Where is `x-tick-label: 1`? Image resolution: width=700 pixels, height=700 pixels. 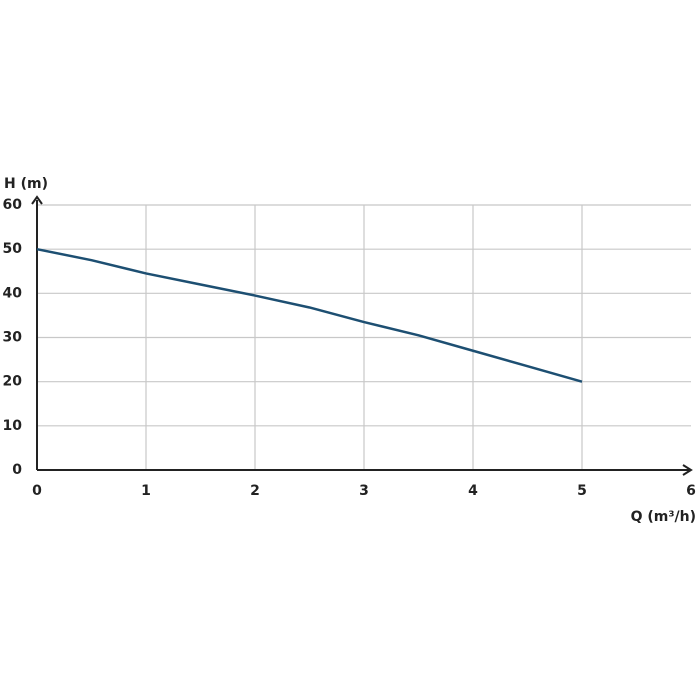
x-tick-label: 1 is located at coordinates (146, 491).